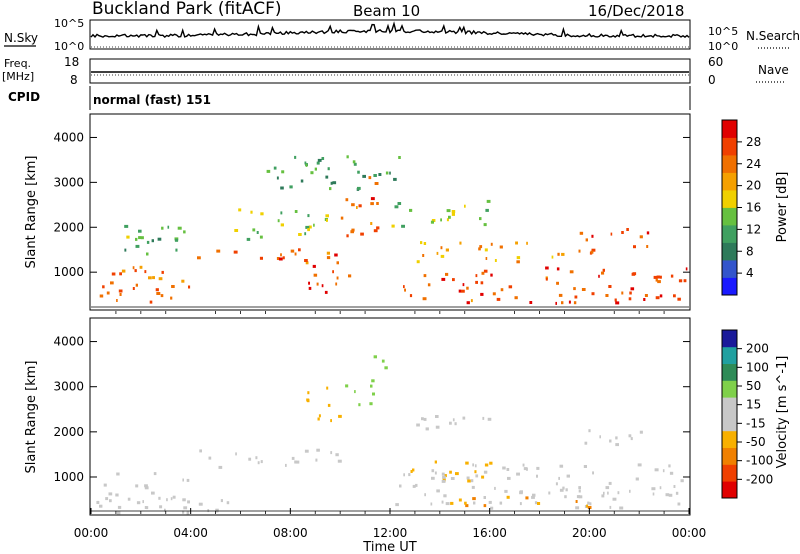 The height and width of the screenshot is (554, 800). Describe the element at coordinates (187, 9) in the screenshot. I see `station-title: Buckland Park (fitACF)` at that location.